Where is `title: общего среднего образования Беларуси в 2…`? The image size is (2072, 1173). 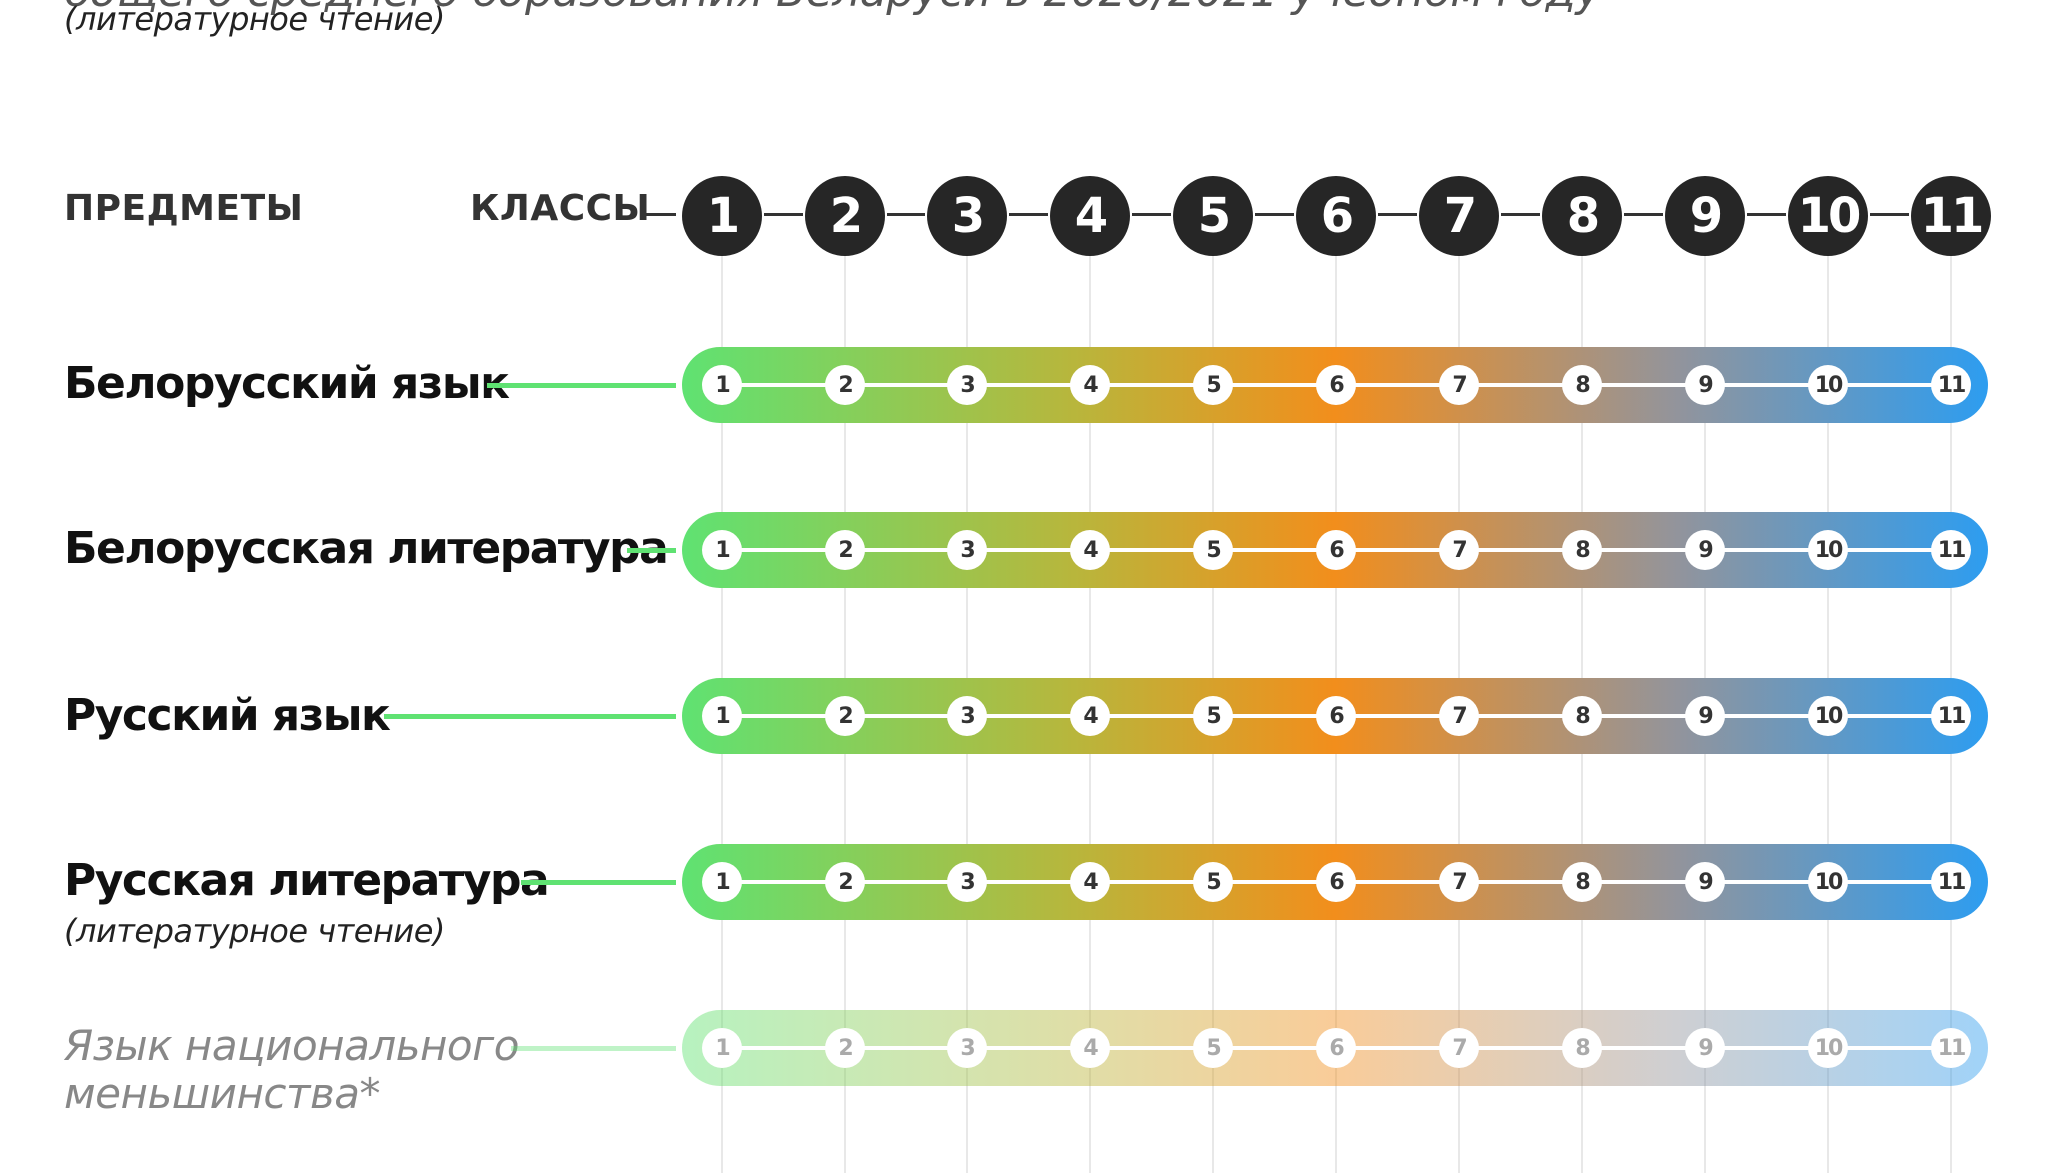
title: общего среднего образования Беларуси в 2… is located at coordinates (832, 8).